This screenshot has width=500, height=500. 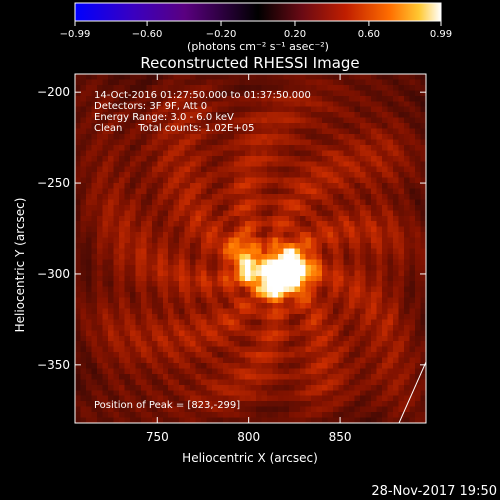 I want to click on colorbar-unit-label: (photons cm⁻² s⁻¹ asec⁻²), so click(x=258, y=46).